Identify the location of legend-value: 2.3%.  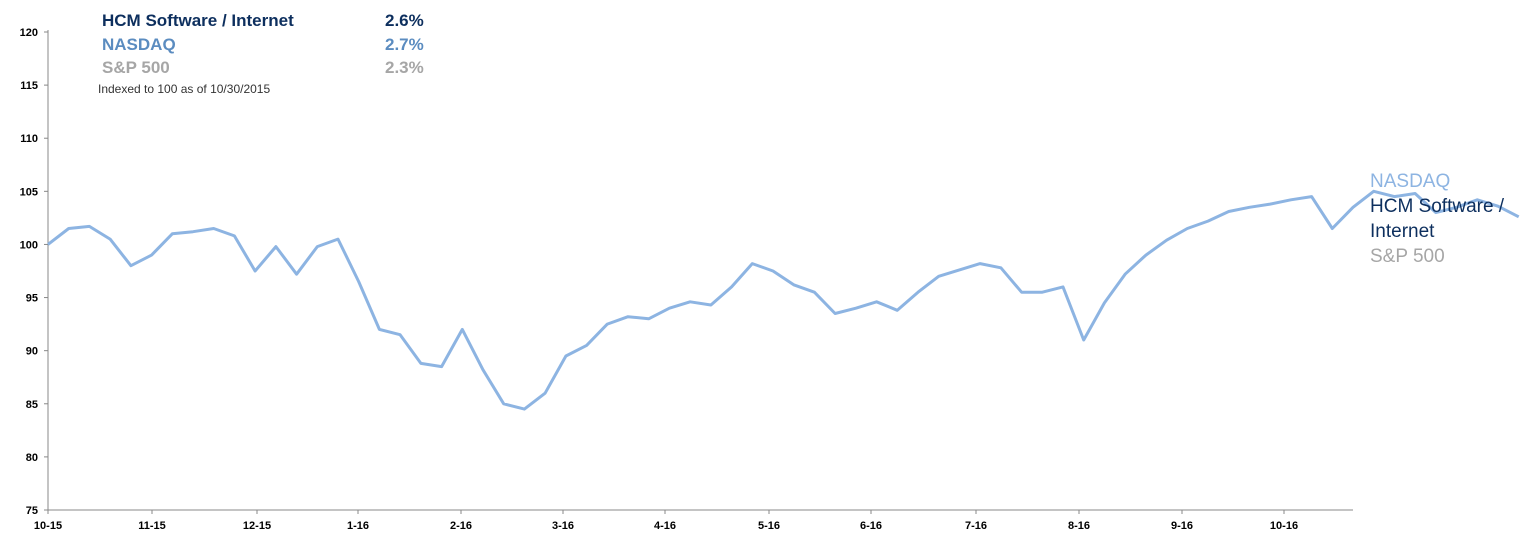
(404, 67).